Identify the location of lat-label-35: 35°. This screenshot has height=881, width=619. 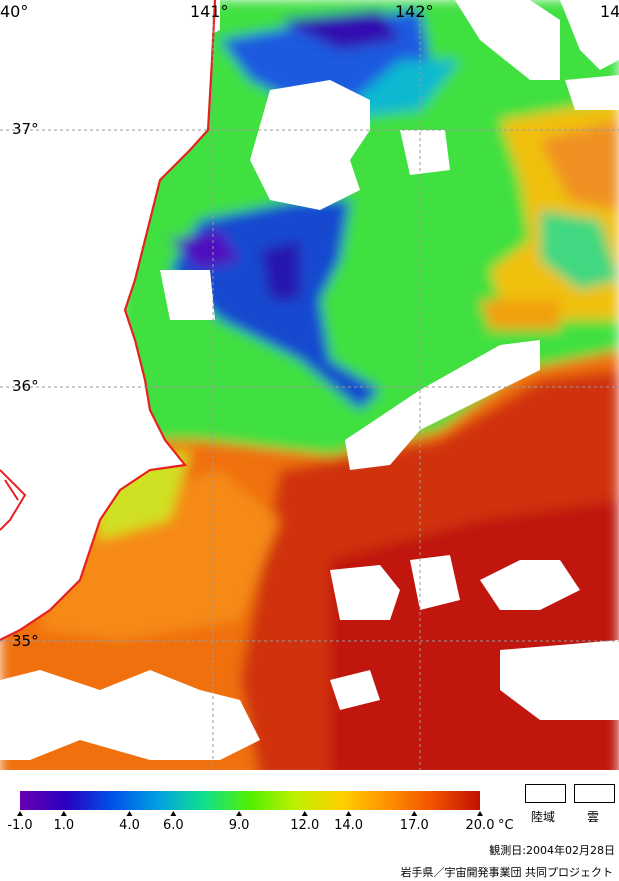
(25, 641).